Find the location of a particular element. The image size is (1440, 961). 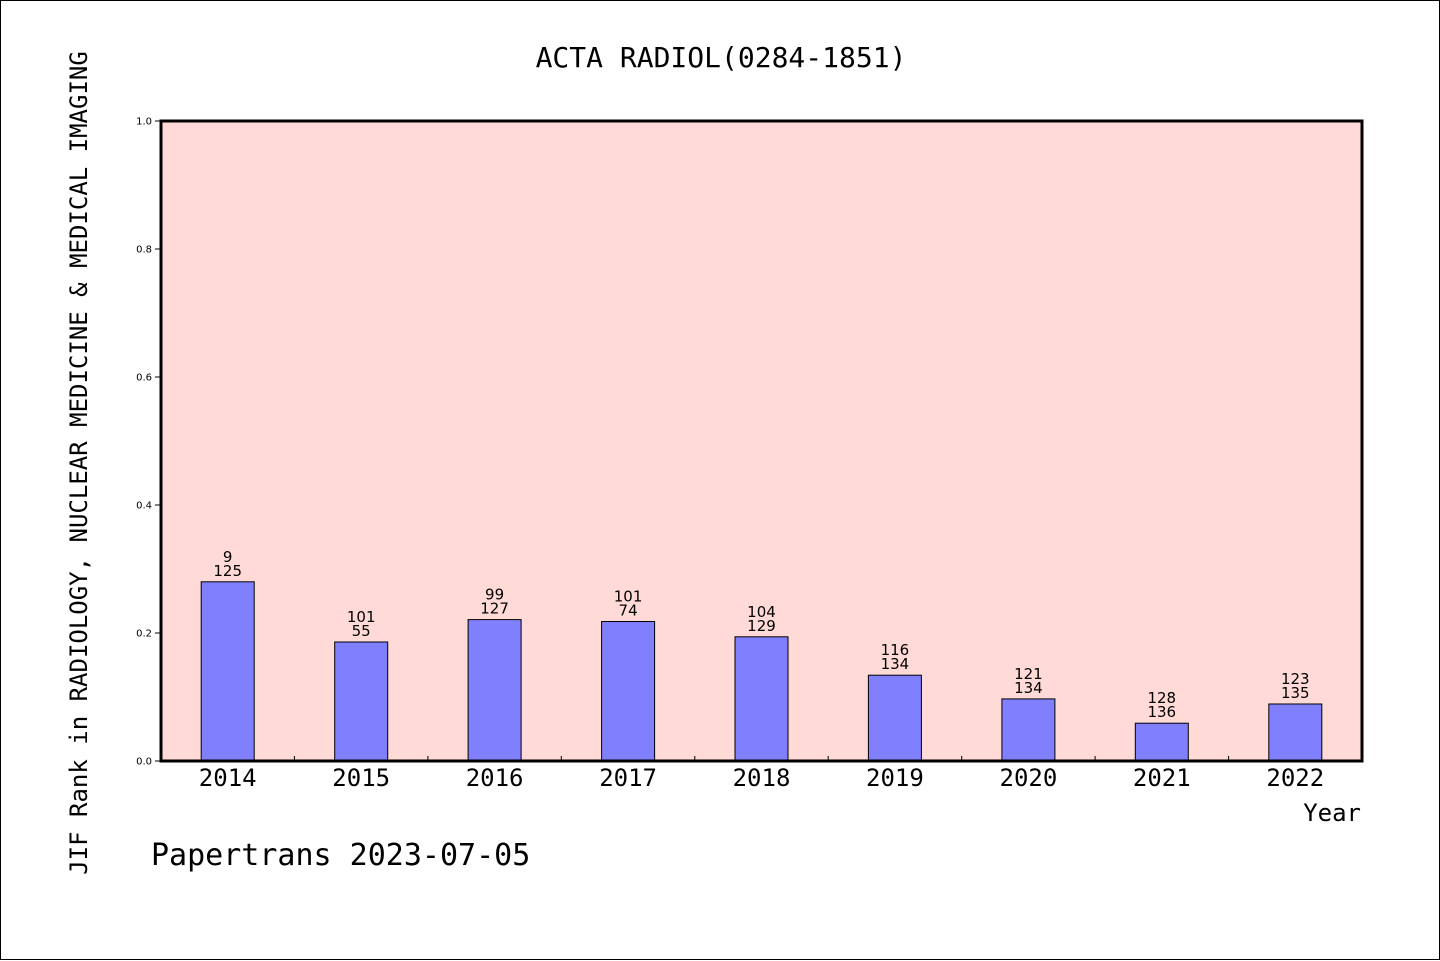

x-tick-label-2017: 2017 is located at coordinates (628, 778).